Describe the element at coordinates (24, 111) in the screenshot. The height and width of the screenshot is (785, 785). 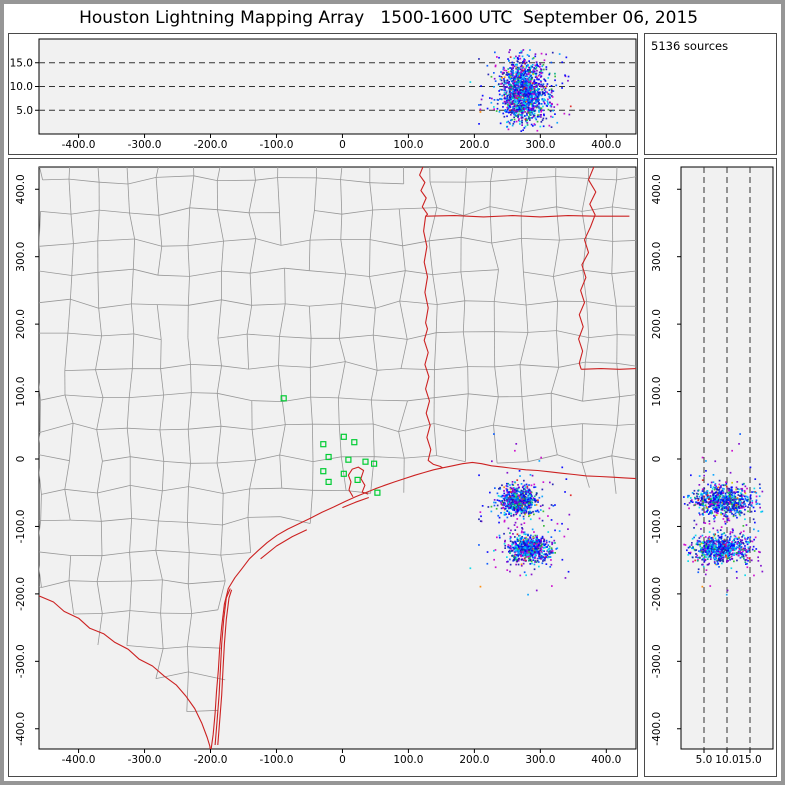
I see `y-tick-label: 5.0` at that location.